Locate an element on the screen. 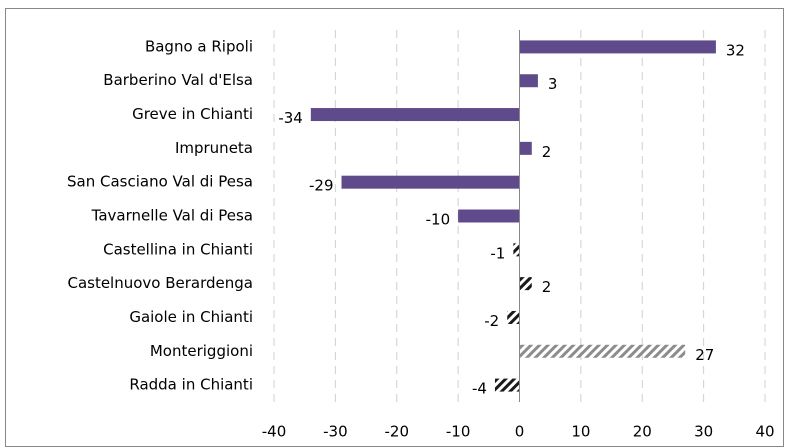 The width and height of the screenshot is (787, 448). x-tick-label: -10 is located at coordinates (458, 432).